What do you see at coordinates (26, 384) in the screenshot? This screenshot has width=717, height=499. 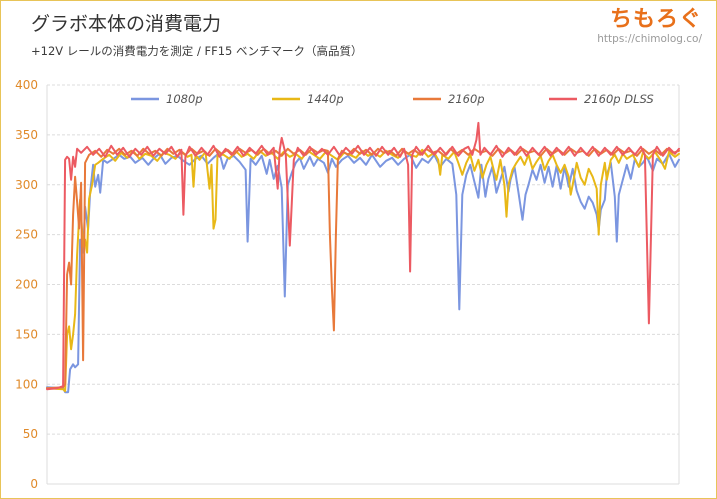 I see `y-tick-label-100: 100` at bounding box center [26, 384].